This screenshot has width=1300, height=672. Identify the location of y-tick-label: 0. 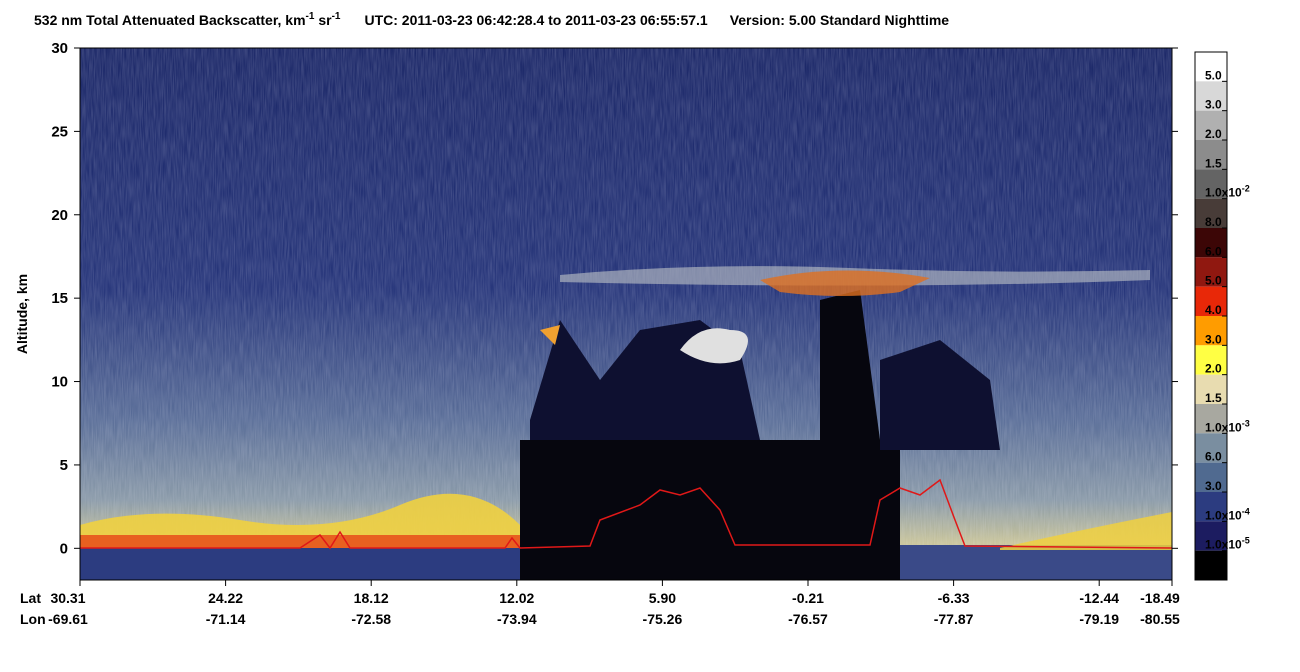
(64, 548).